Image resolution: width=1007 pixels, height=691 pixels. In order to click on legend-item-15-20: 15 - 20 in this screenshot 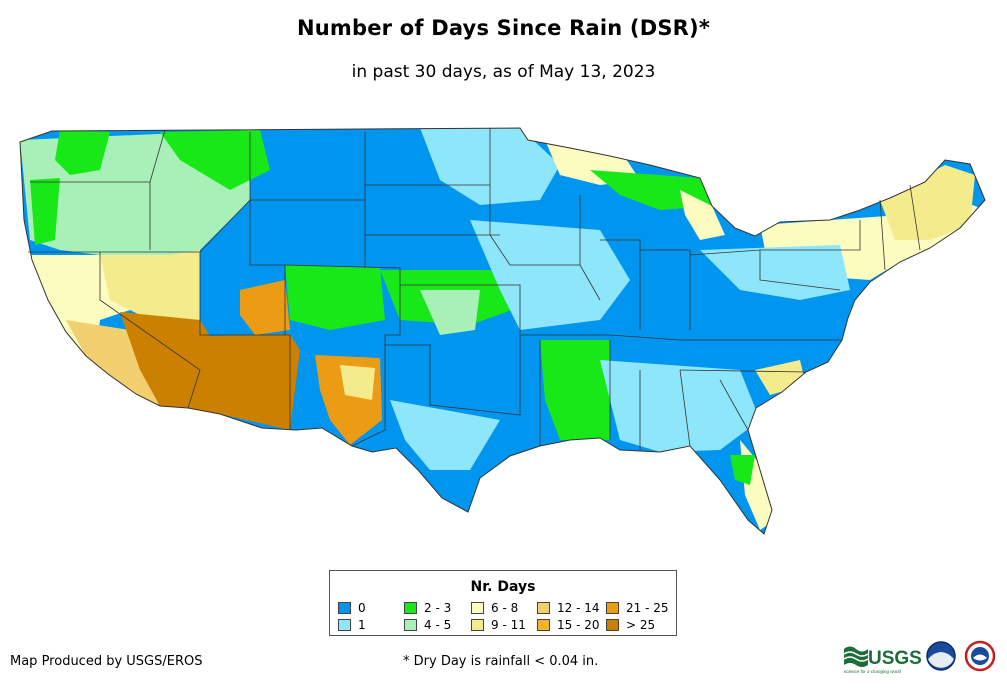, I will do `click(568, 625)`.